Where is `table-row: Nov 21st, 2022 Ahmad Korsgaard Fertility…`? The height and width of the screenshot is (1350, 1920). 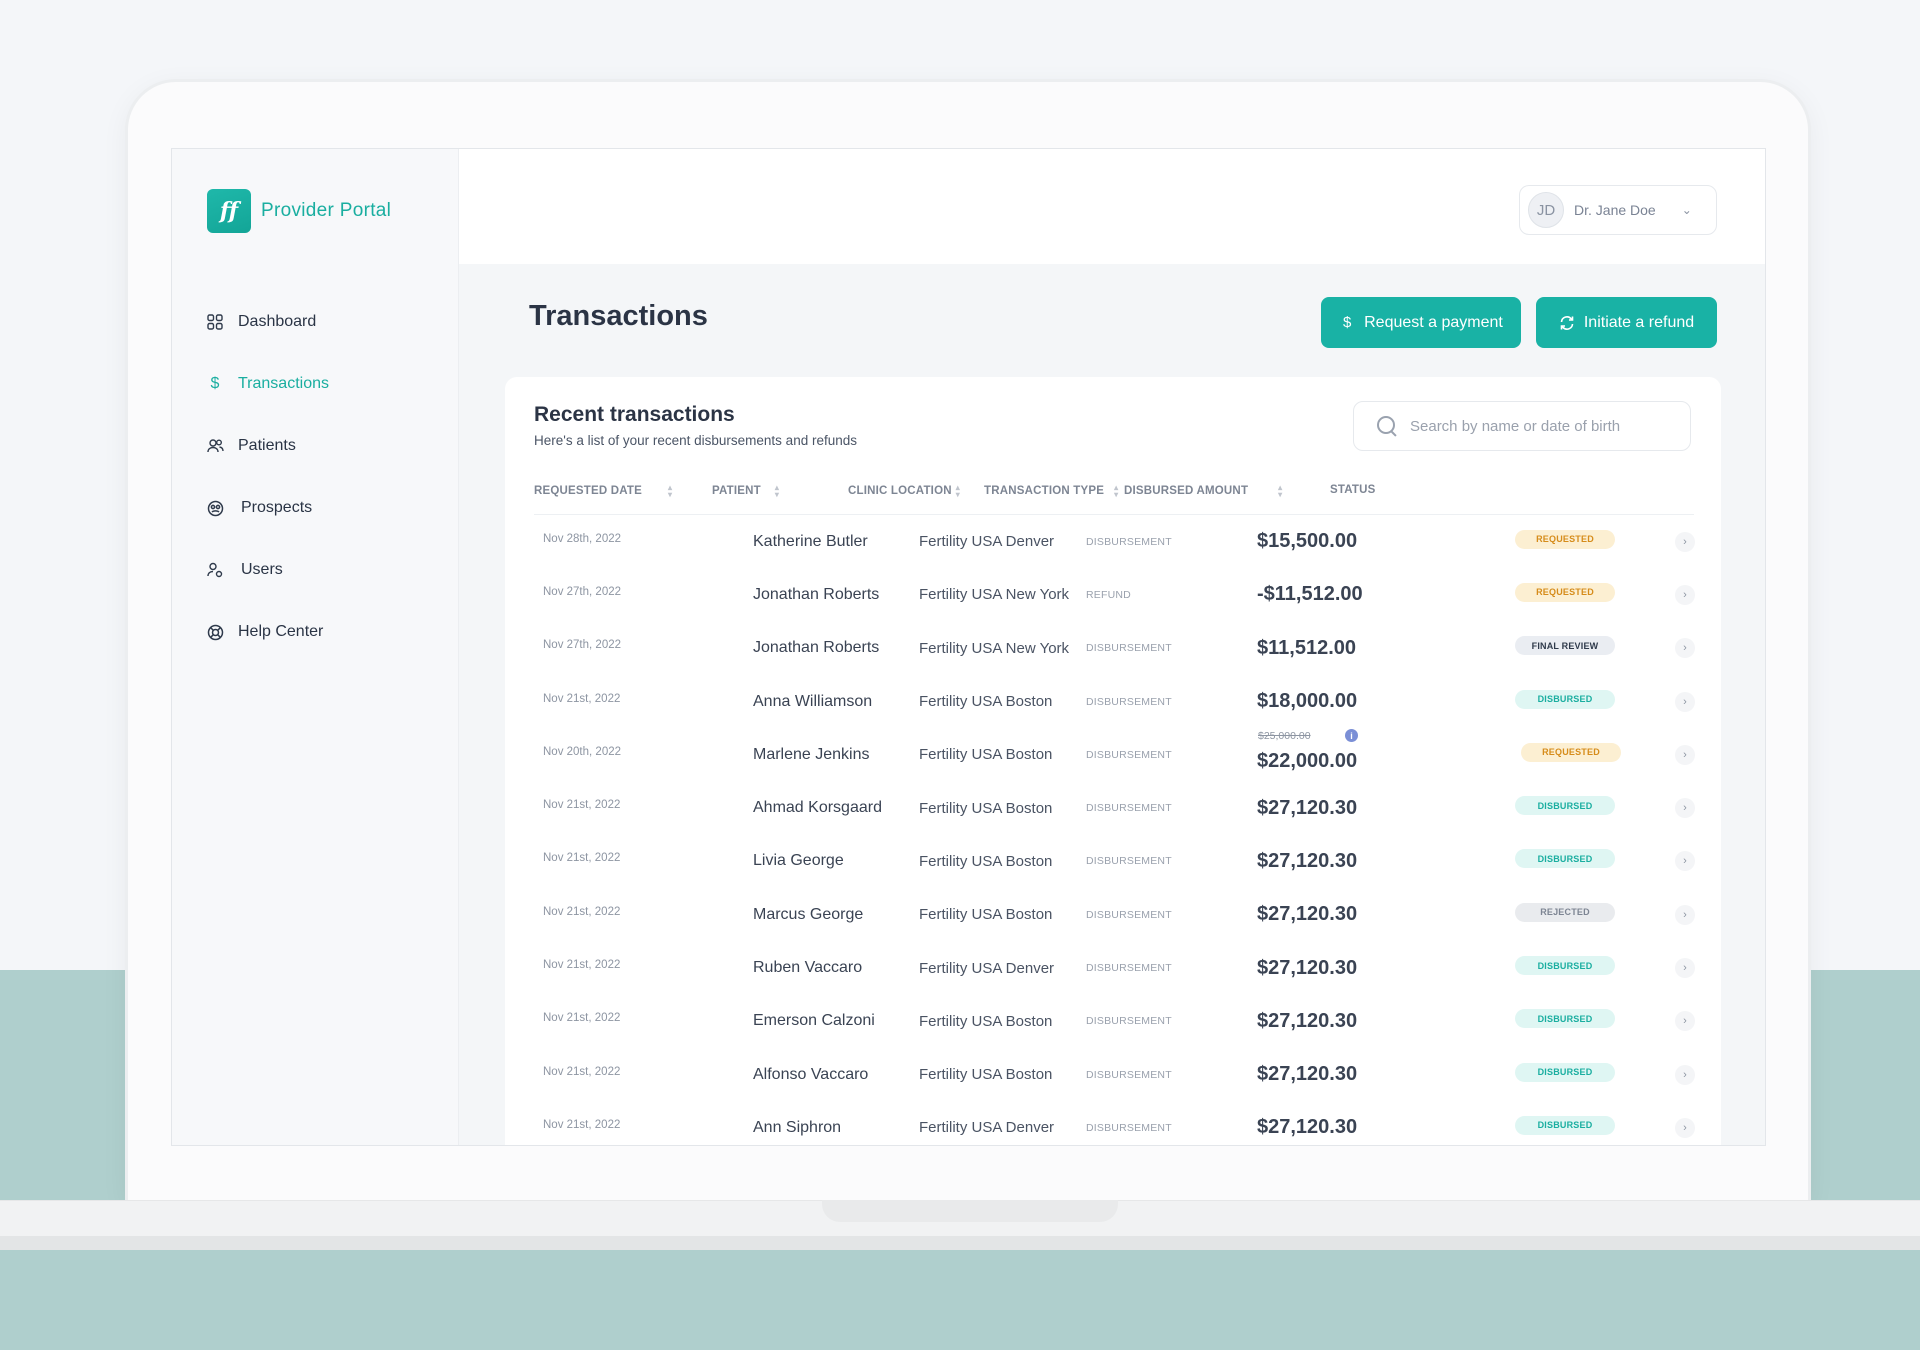 table-row: Nov 21st, 2022 Ahmad Korsgaard Fertility… is located at coordinates (1114, 807).